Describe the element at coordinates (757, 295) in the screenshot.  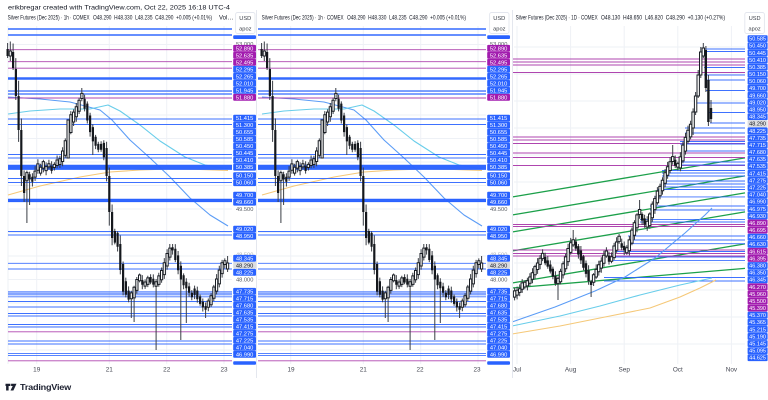
I see `svg-text: 45.960` at that location.